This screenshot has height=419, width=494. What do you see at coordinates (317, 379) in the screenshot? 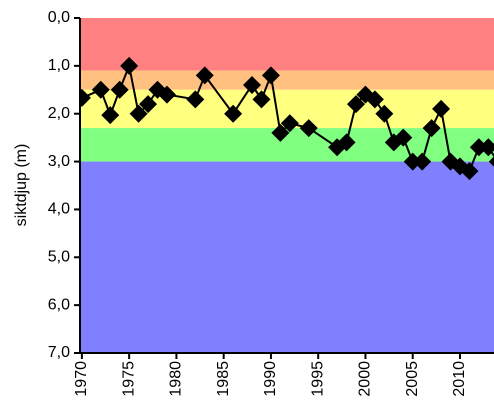
I see `x-tick-label: 1995` at bounding box center [317, 379].